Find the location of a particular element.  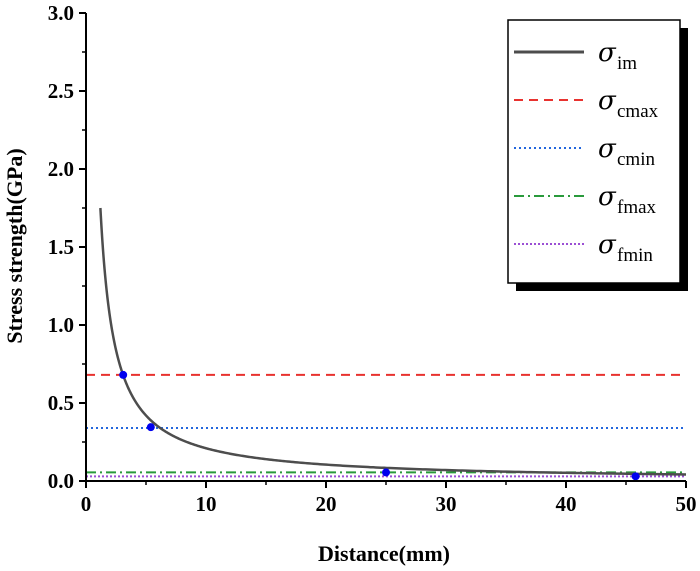

y-tick-label: 0.5 is located at coordinates (61, 403).